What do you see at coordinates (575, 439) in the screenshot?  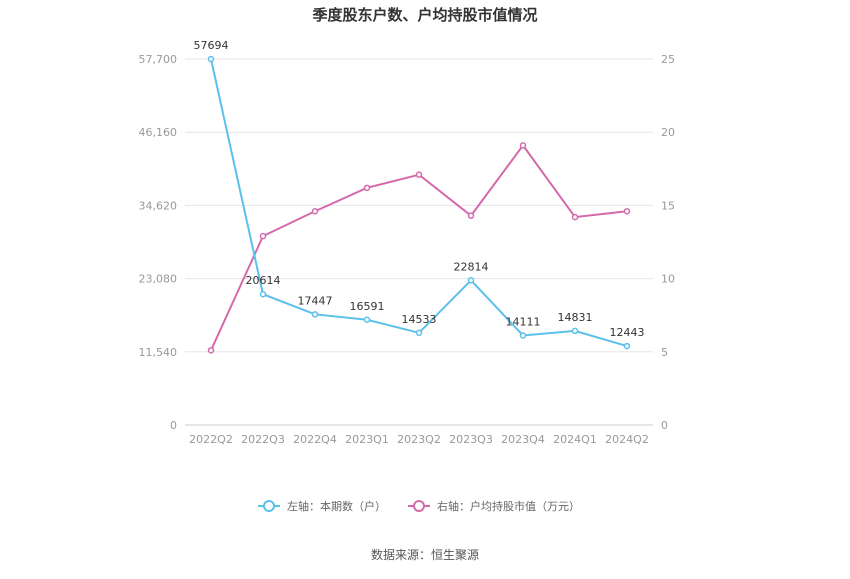 I see `x-tick-label: 2024Q1` at bounding box center [575, 439].